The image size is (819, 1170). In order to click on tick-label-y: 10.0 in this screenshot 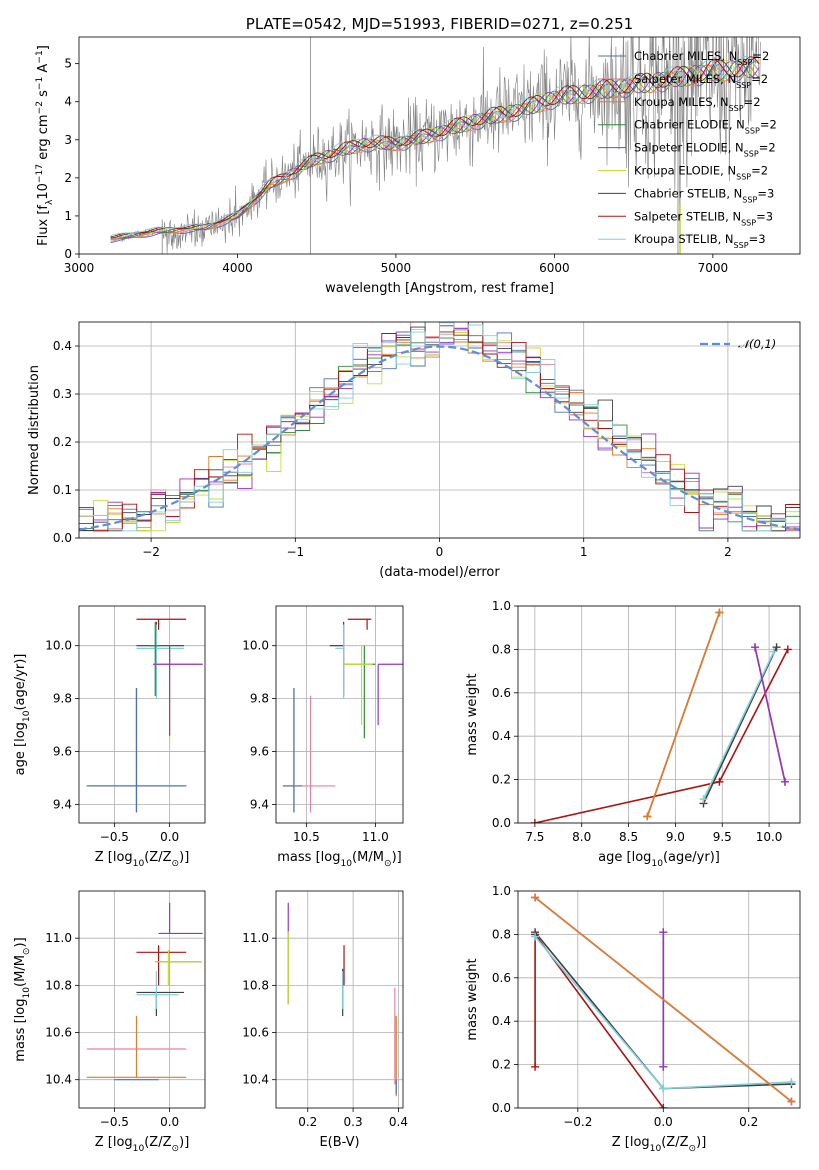, I will do `click(58, 646)`.